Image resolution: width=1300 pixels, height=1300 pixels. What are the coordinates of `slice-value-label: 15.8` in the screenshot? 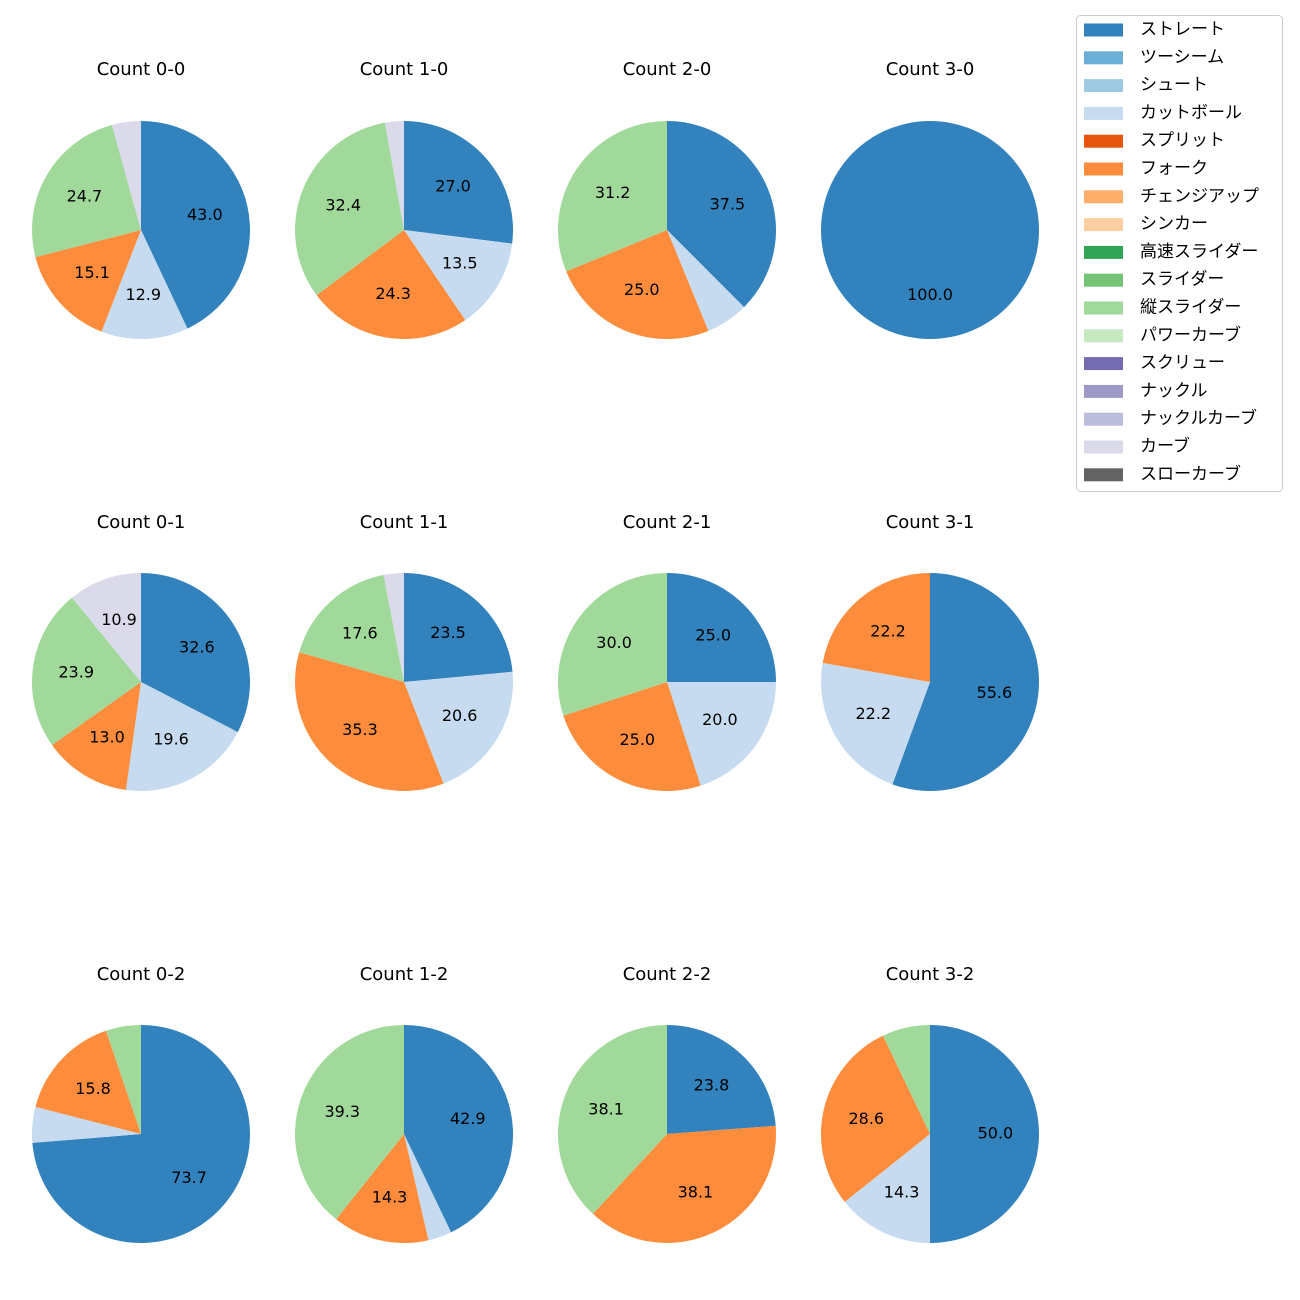 It's located at (93, 1088).